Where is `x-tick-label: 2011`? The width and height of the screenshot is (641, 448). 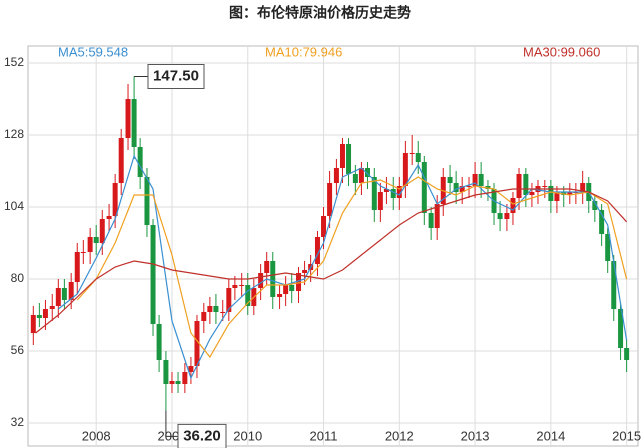
x-tick-label: 2011 is located at coordinates (324, 435).